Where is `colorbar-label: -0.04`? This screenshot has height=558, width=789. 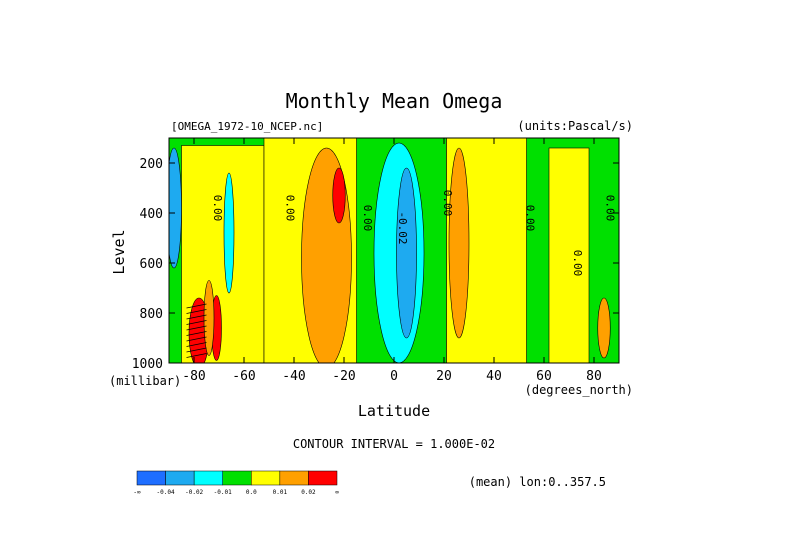 colorbar-label: -0.04 is located at coordinates (166, 492).